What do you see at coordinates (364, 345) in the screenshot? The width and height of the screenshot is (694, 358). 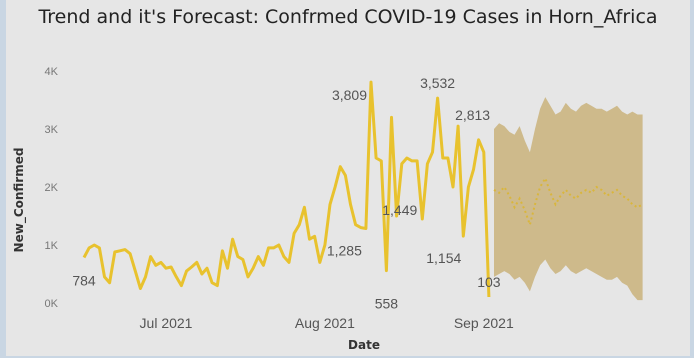 I see `x-axis-label: Date` at bounding box center [364, 345].